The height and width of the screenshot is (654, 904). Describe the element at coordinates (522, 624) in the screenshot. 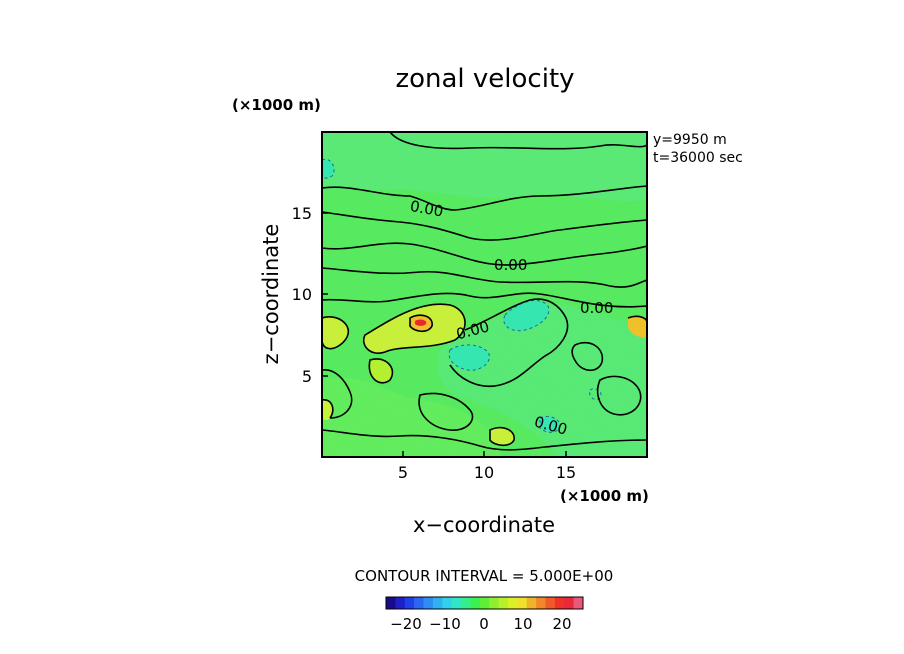

I see `colorbar-tick-label: 10` at that location.